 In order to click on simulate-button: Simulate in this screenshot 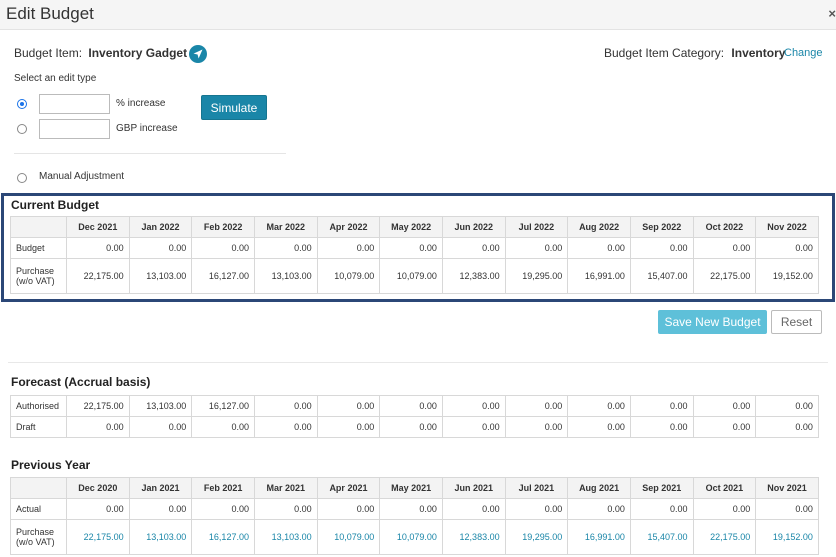, I will do `click(234, 107)`.